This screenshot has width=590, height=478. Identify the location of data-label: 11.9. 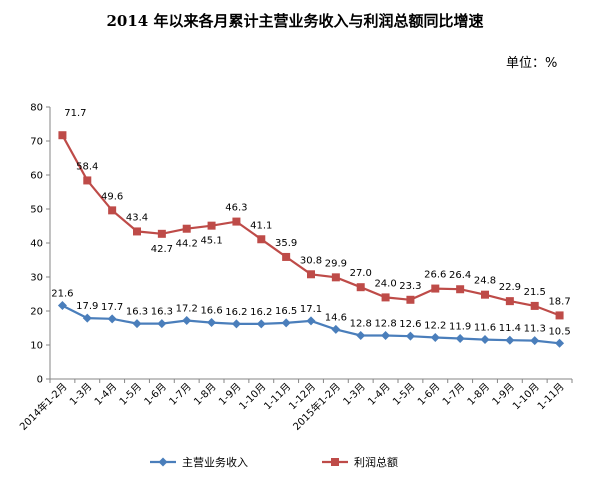
(460, 327).